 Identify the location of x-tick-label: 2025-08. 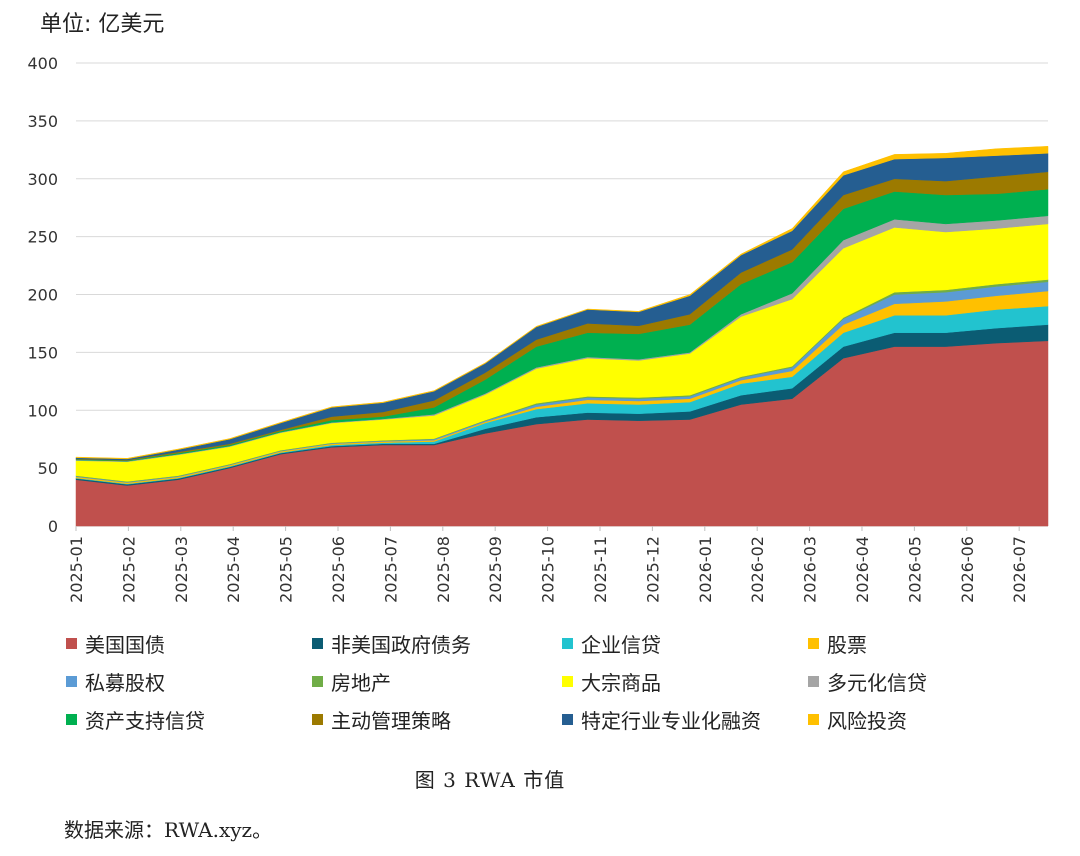
(443, 569).